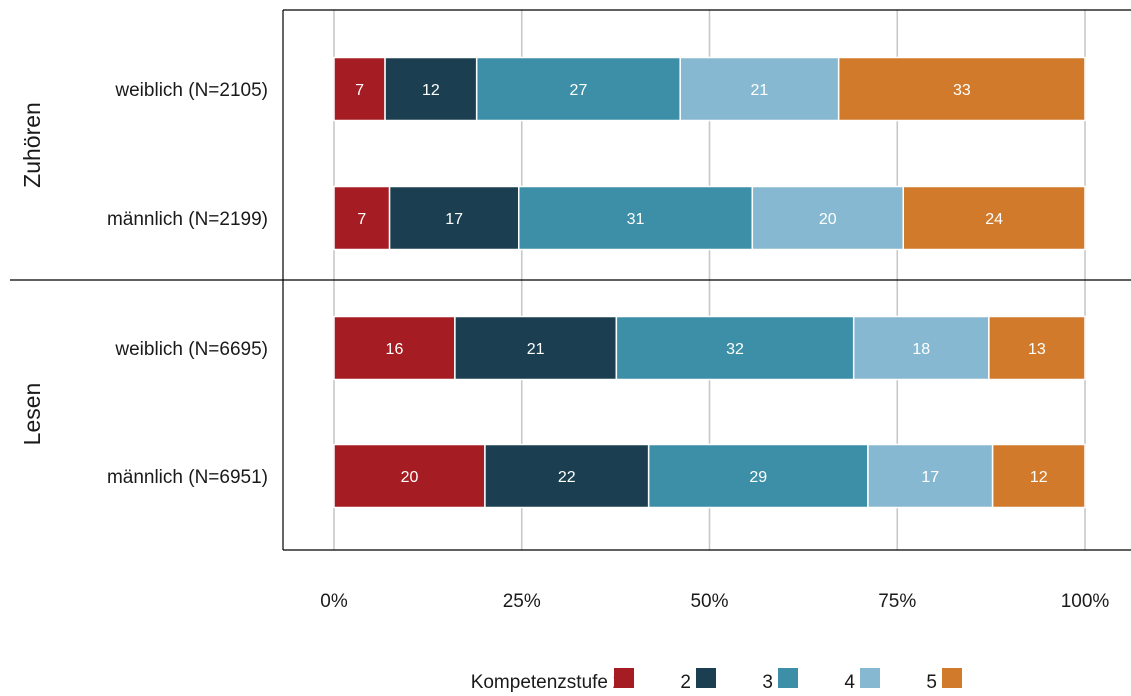 The height and width of the screenshot is (696, 1131). I want to click on bar-value-label: 22, so click(567, 477).